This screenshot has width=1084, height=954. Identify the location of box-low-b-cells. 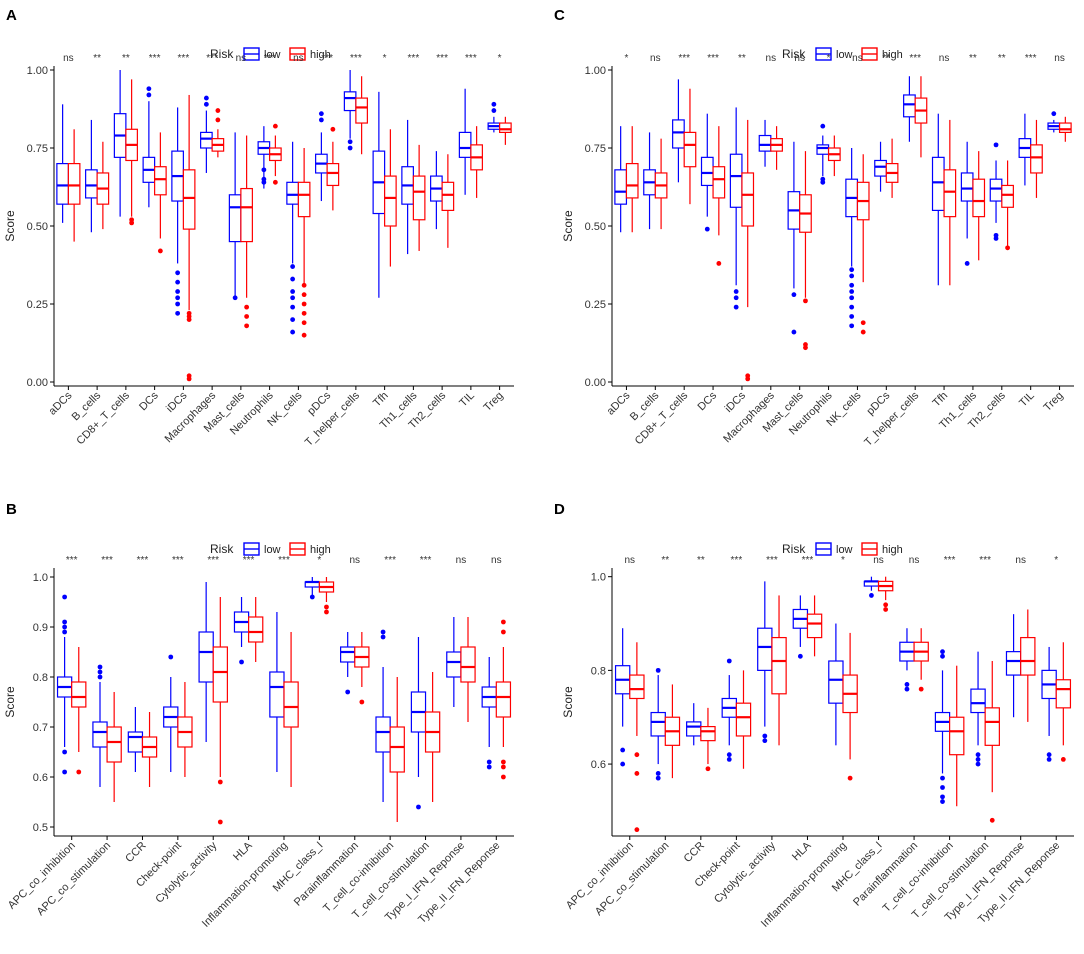
(91, 176).